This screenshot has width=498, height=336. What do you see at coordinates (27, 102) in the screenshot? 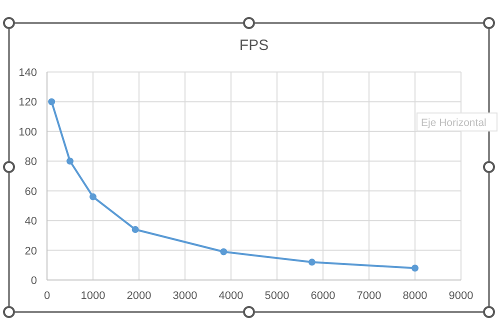
I see `y-tick-label: 120` at bounding box center [27, 102].